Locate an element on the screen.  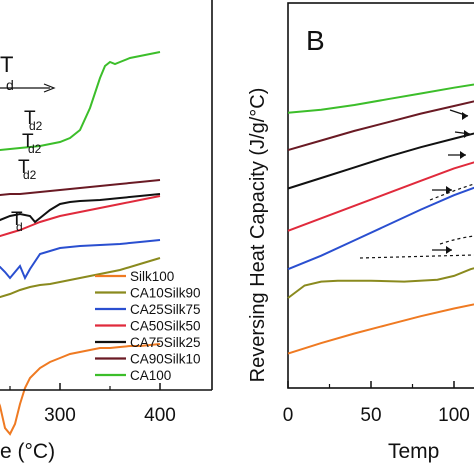
panel-b-line-ca75silk25 is located at coordinates (380, 161).